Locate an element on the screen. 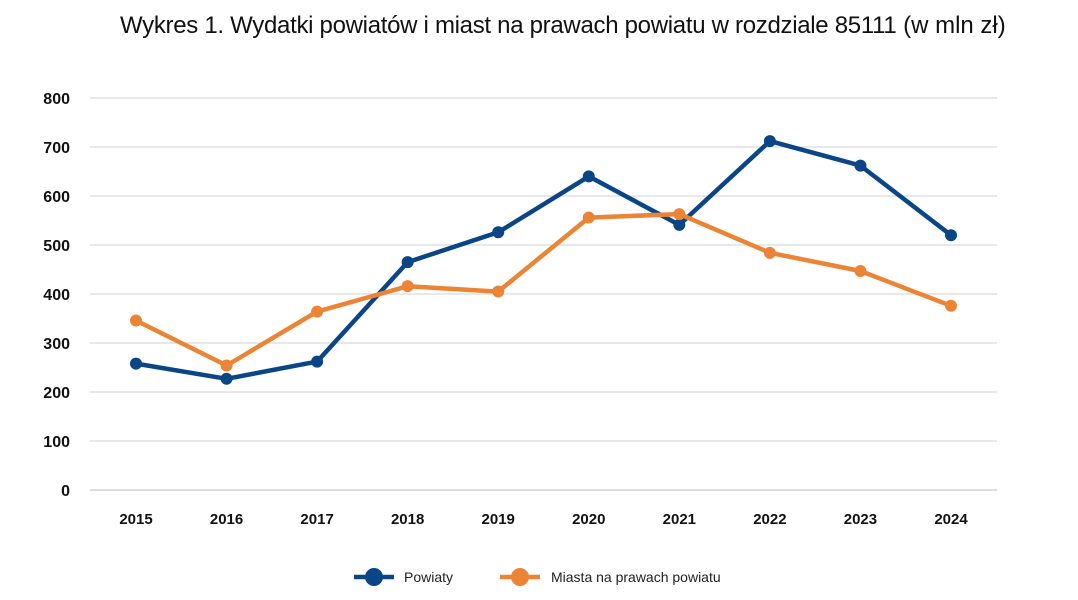 The image size is (1078, 600). data-point-0-2016 is located at coordinates (226, 378).